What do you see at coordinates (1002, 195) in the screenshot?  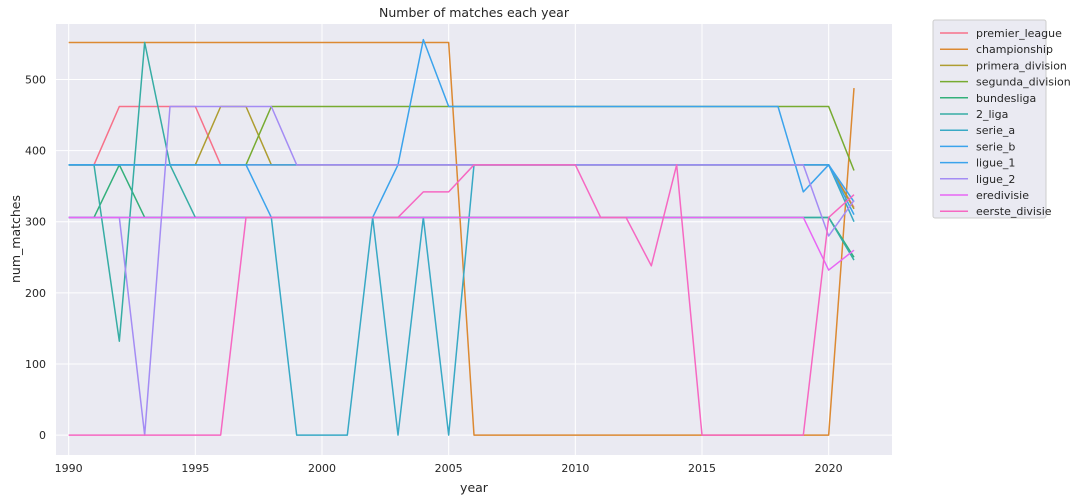 I see `legend-label: eredivisie` at bounding box center [1002, 195].